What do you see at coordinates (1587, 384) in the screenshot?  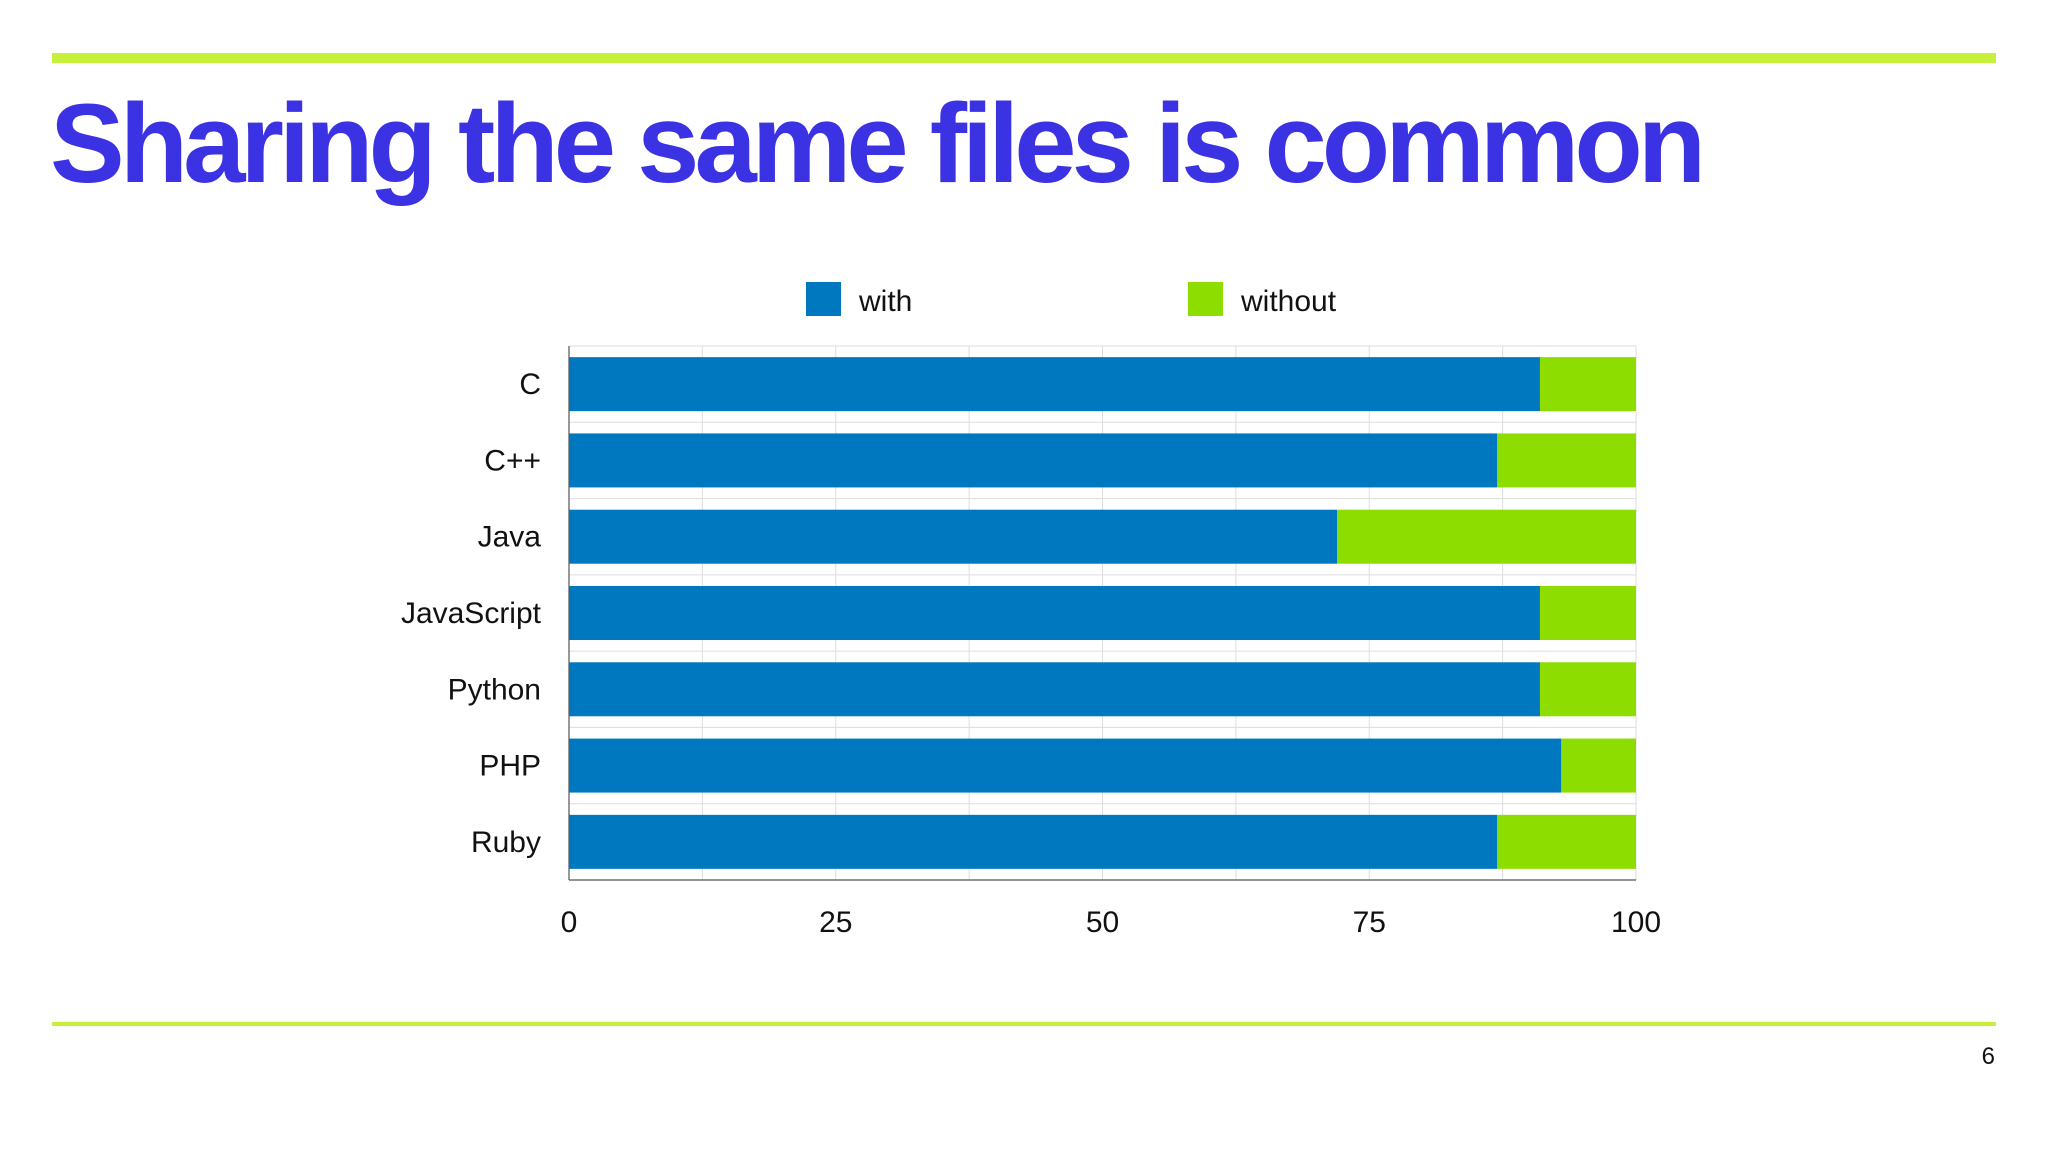 I see `bar-without-c` at bounding box center [1587, 384].